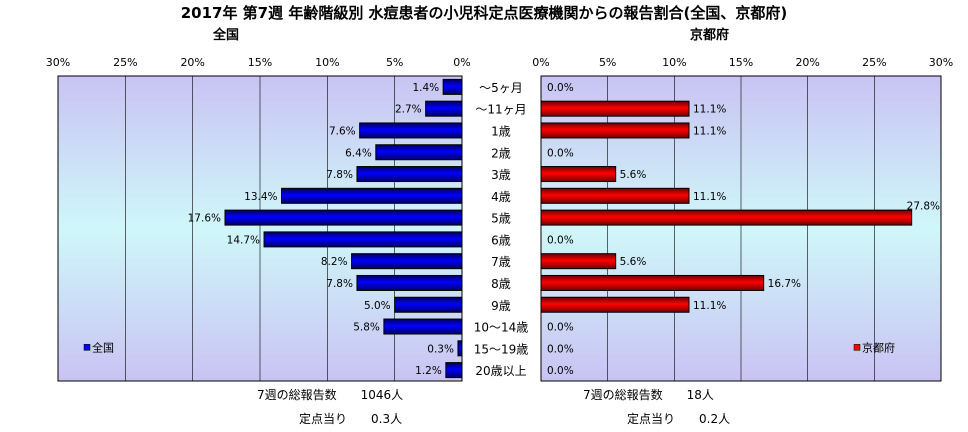  Describe the element at coordinates (501, 284) in the screenshot. I see `age-category-label: 8歳` at that location.